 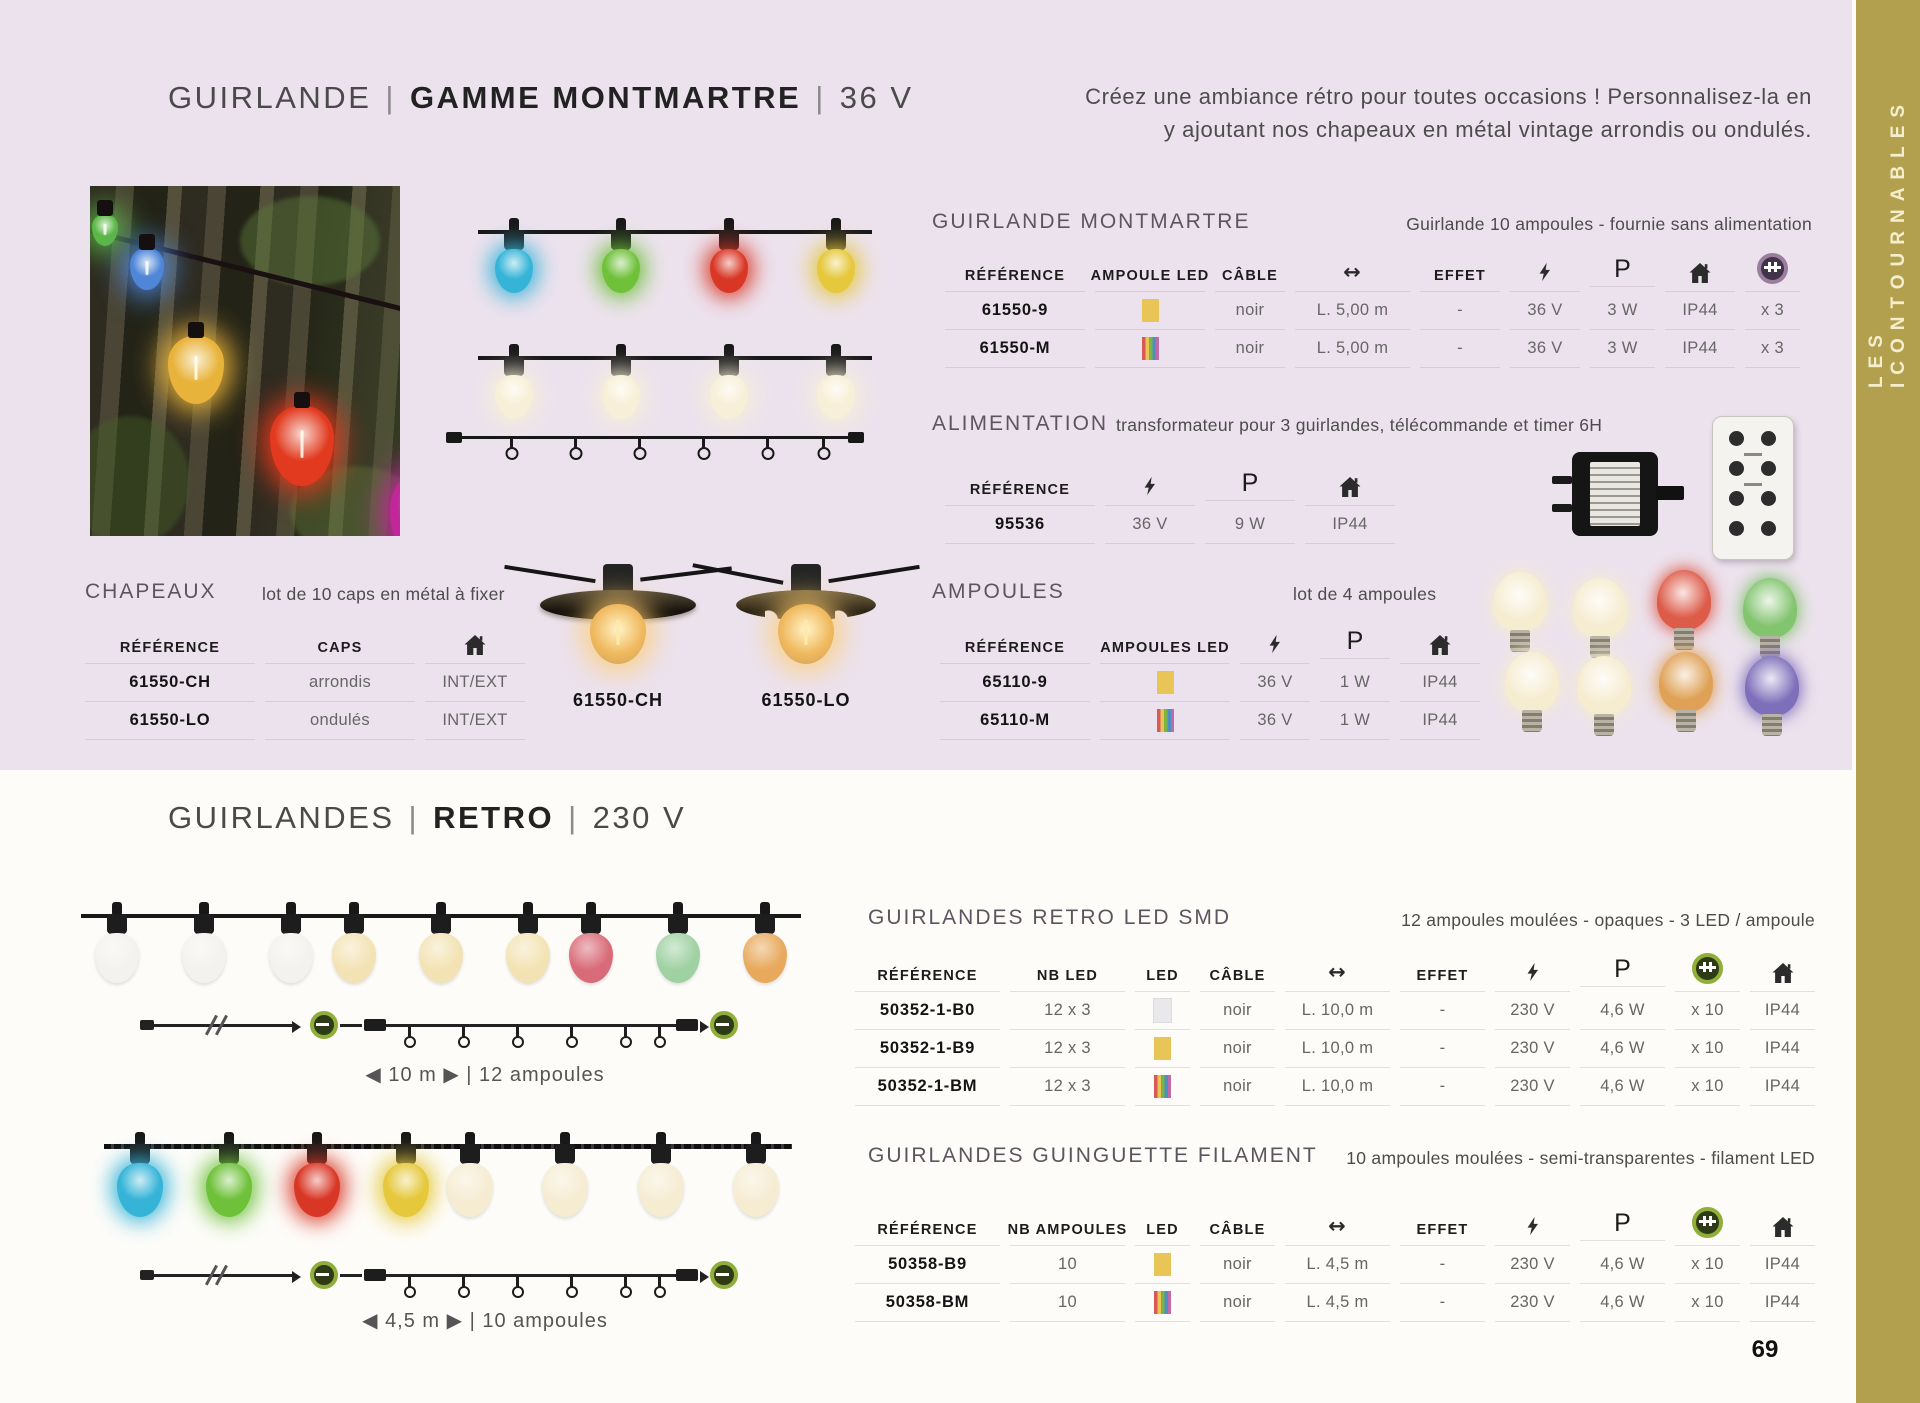 What do you see at coordinates (1020, 423) in the screenshot?
I see `alimentation-title: ALIMENTATION` at bounding box center [1020, 423].